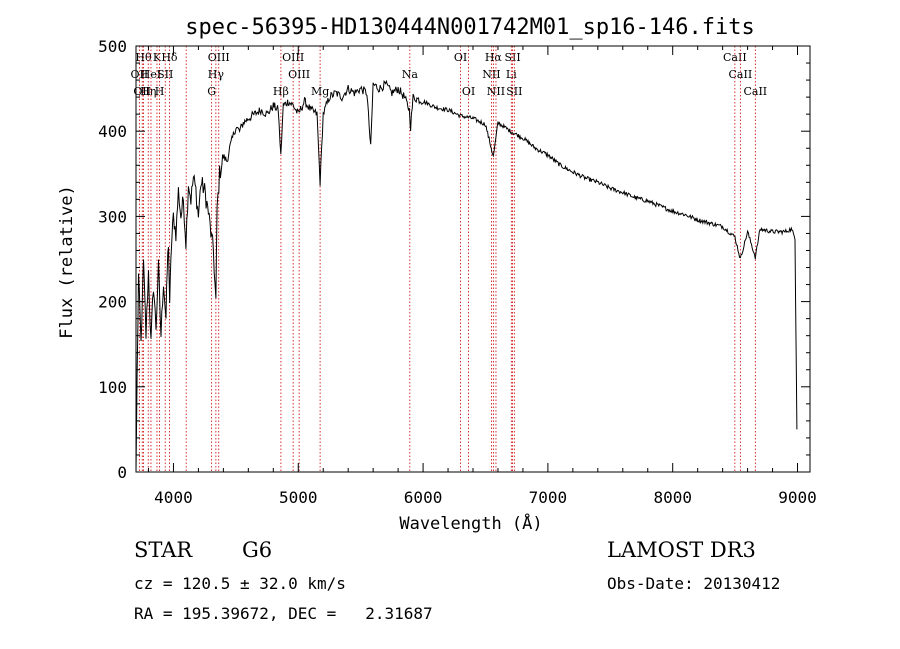  I want to click on object-class: STAR, so click(163, 550).